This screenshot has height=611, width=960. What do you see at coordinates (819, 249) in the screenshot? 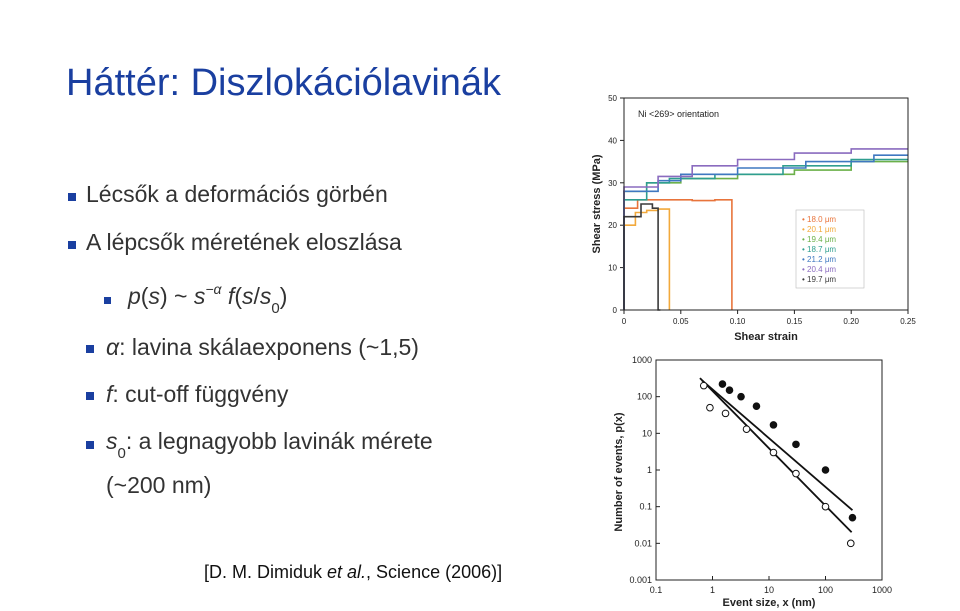
I see `chart1-legend-entry: • 18.7 μm` at bounding box center [819, 249].